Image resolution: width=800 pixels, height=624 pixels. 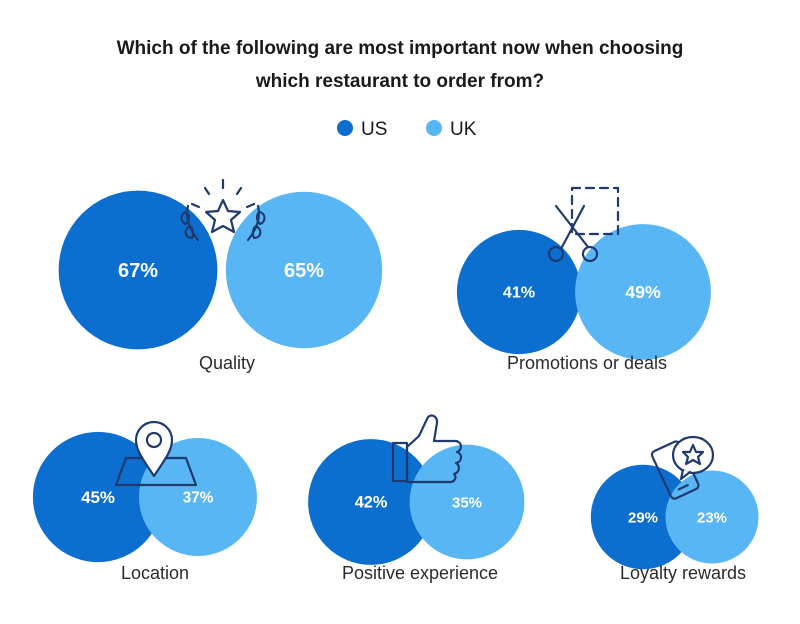 What do you see at coordinates (587, 363) in the screenshot?
I see `category-label-promotions-or-deals: Promotions or deals` at bounding box center [587, 363].